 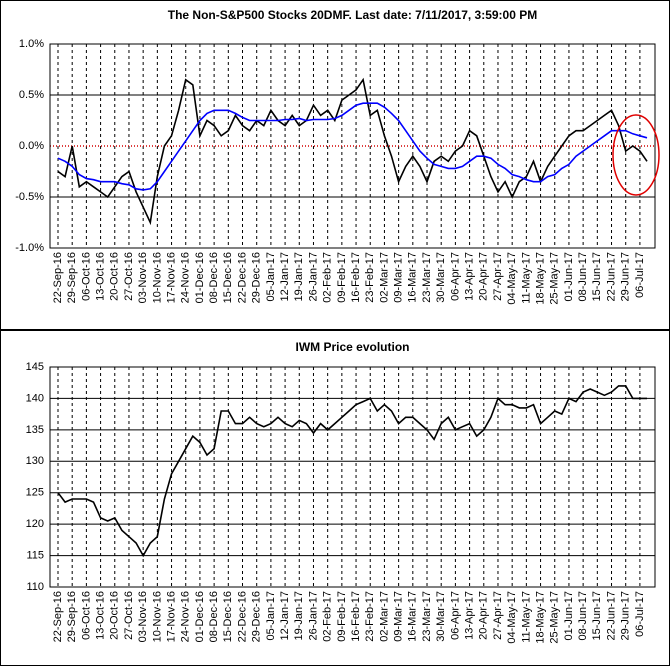 What do you see at coordinates (143, 616) in the screenshot?
I see `x-tick-label: 03-Nov-16` at bounding box center [143, 616].